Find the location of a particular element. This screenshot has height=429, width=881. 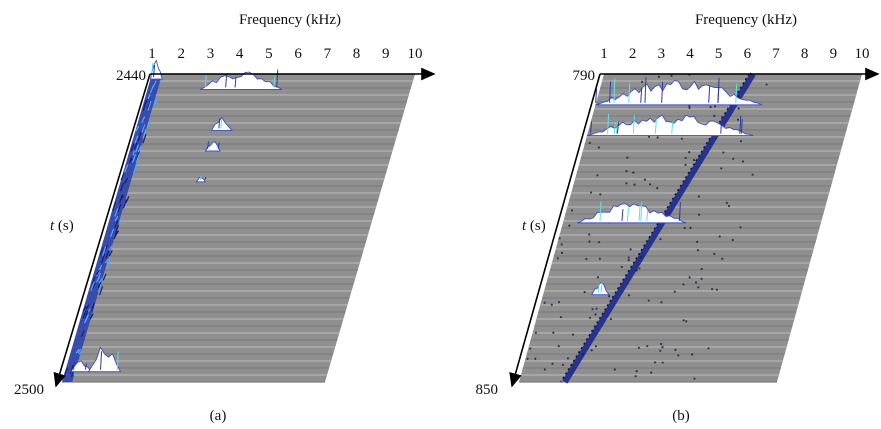

low-freq-band is located at coordinates (112, 228).